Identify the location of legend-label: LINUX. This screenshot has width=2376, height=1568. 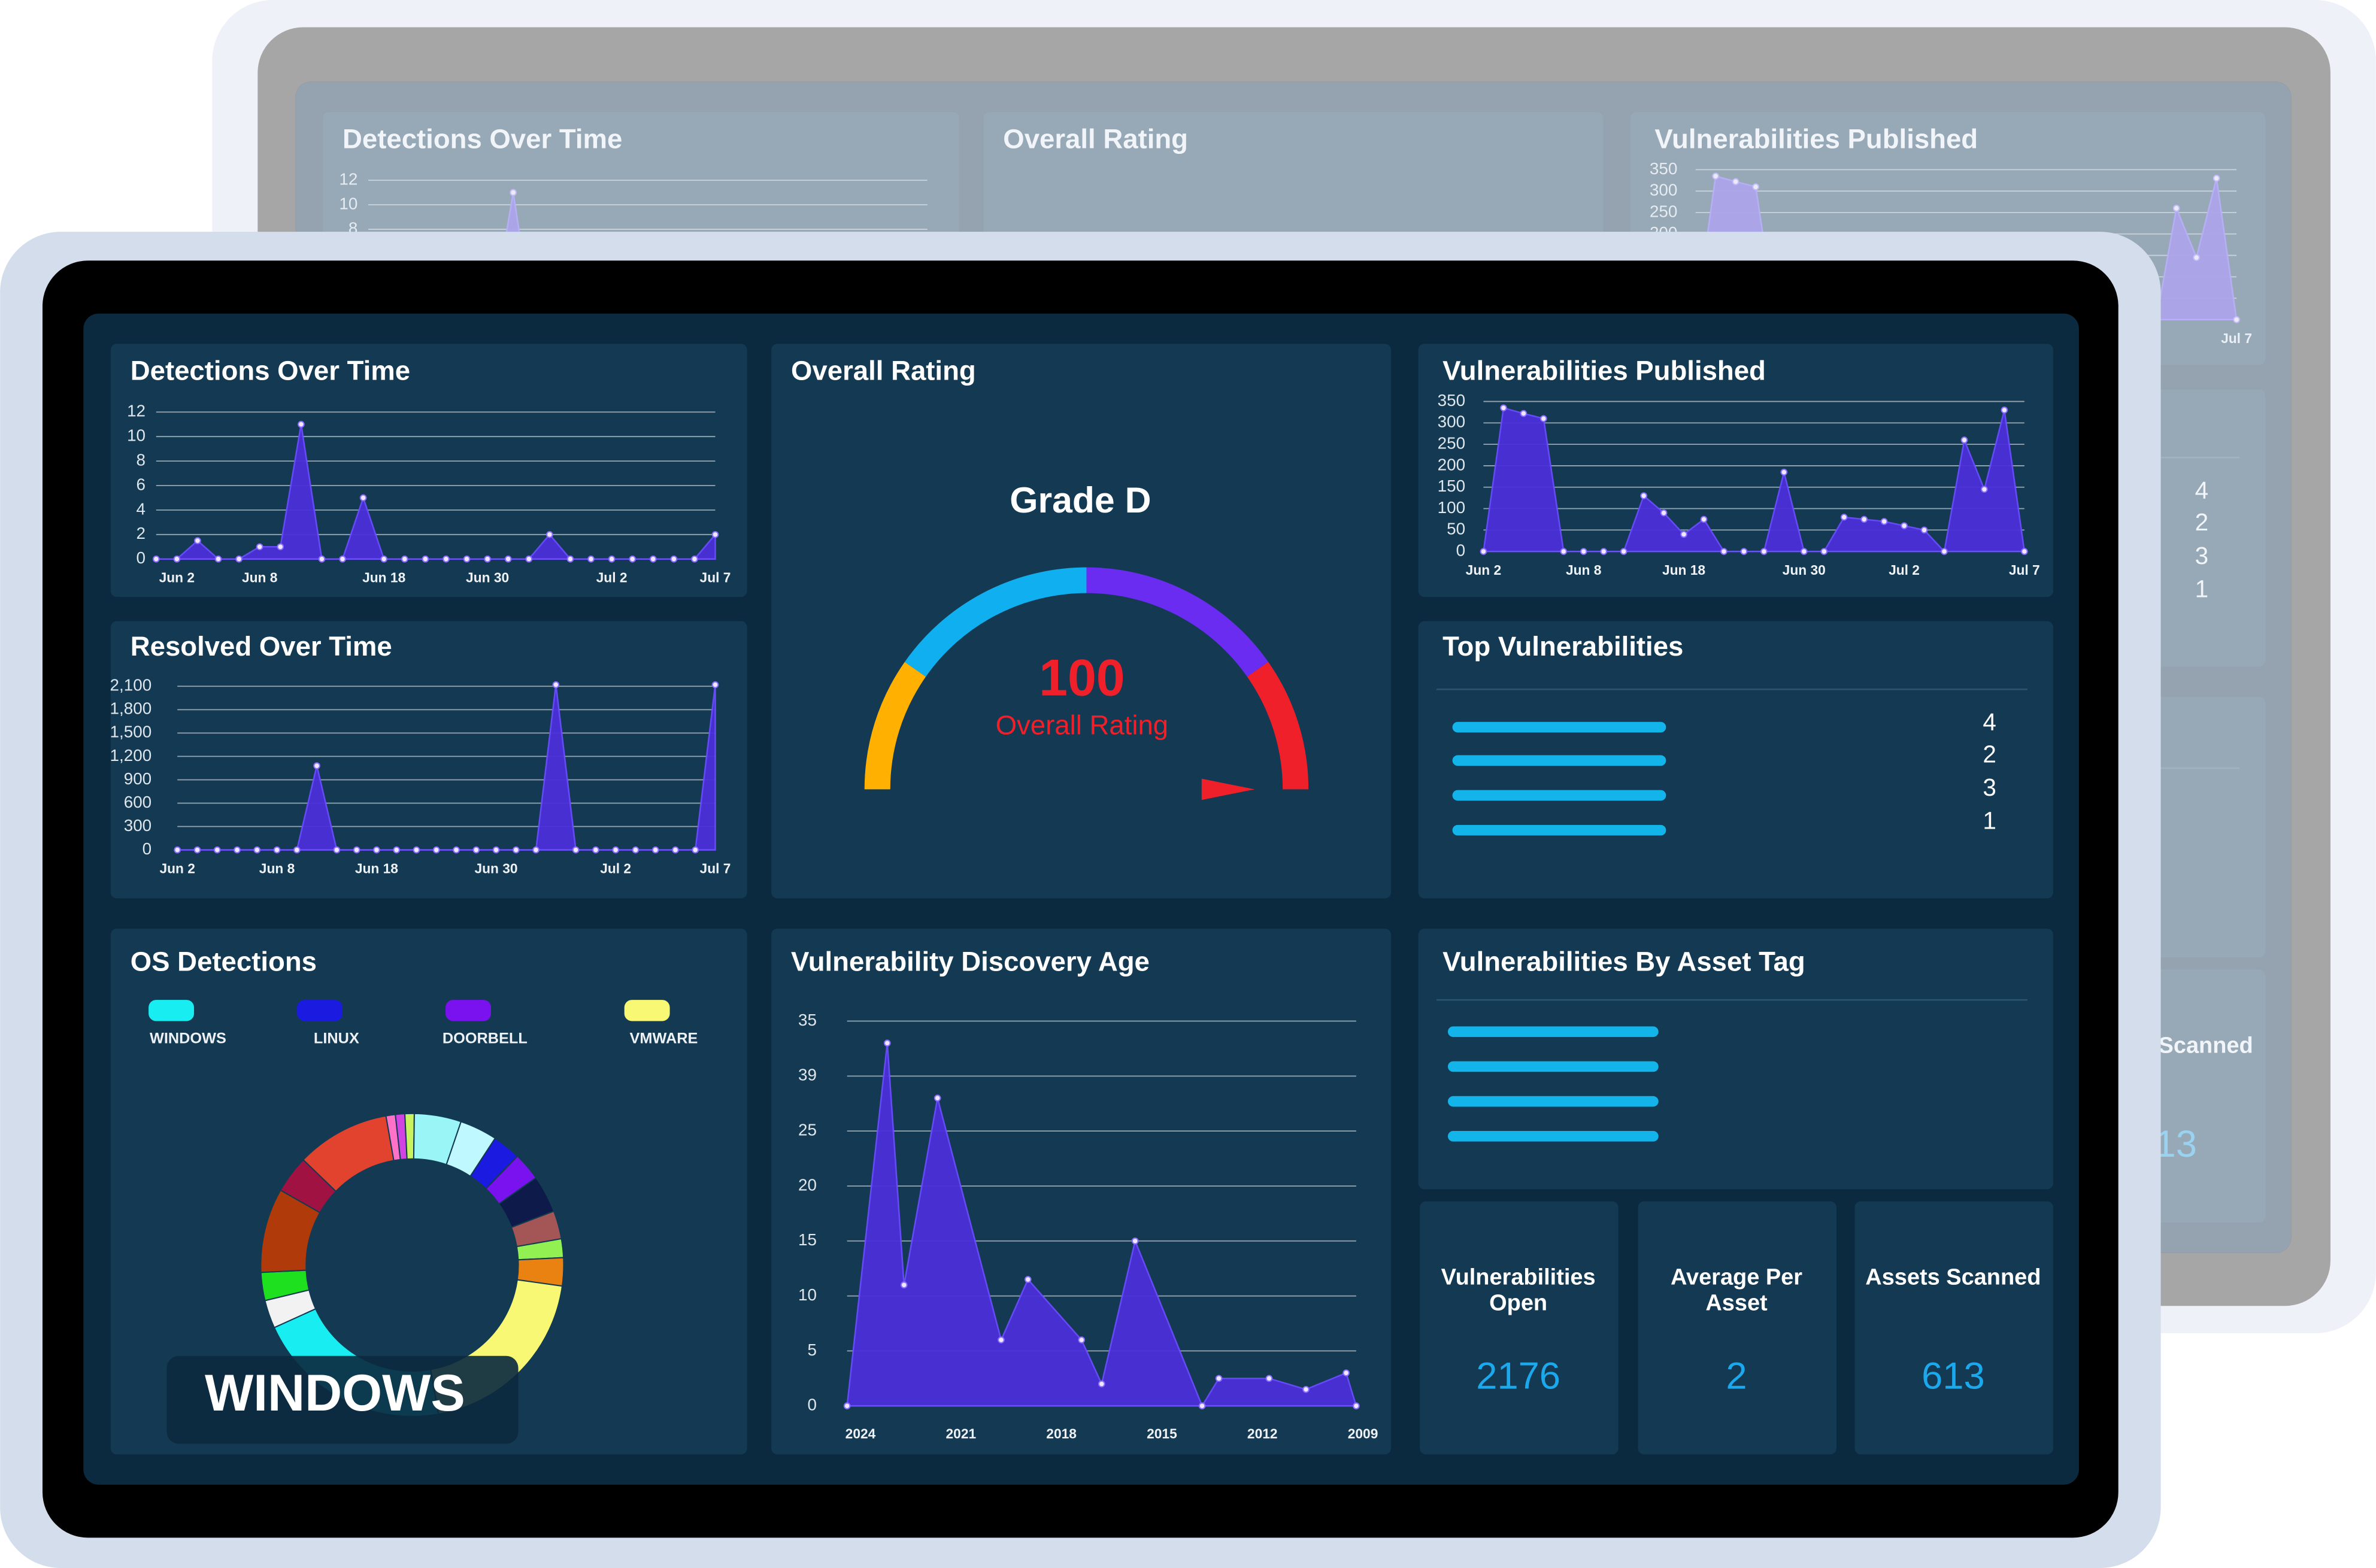
(336, 1038).